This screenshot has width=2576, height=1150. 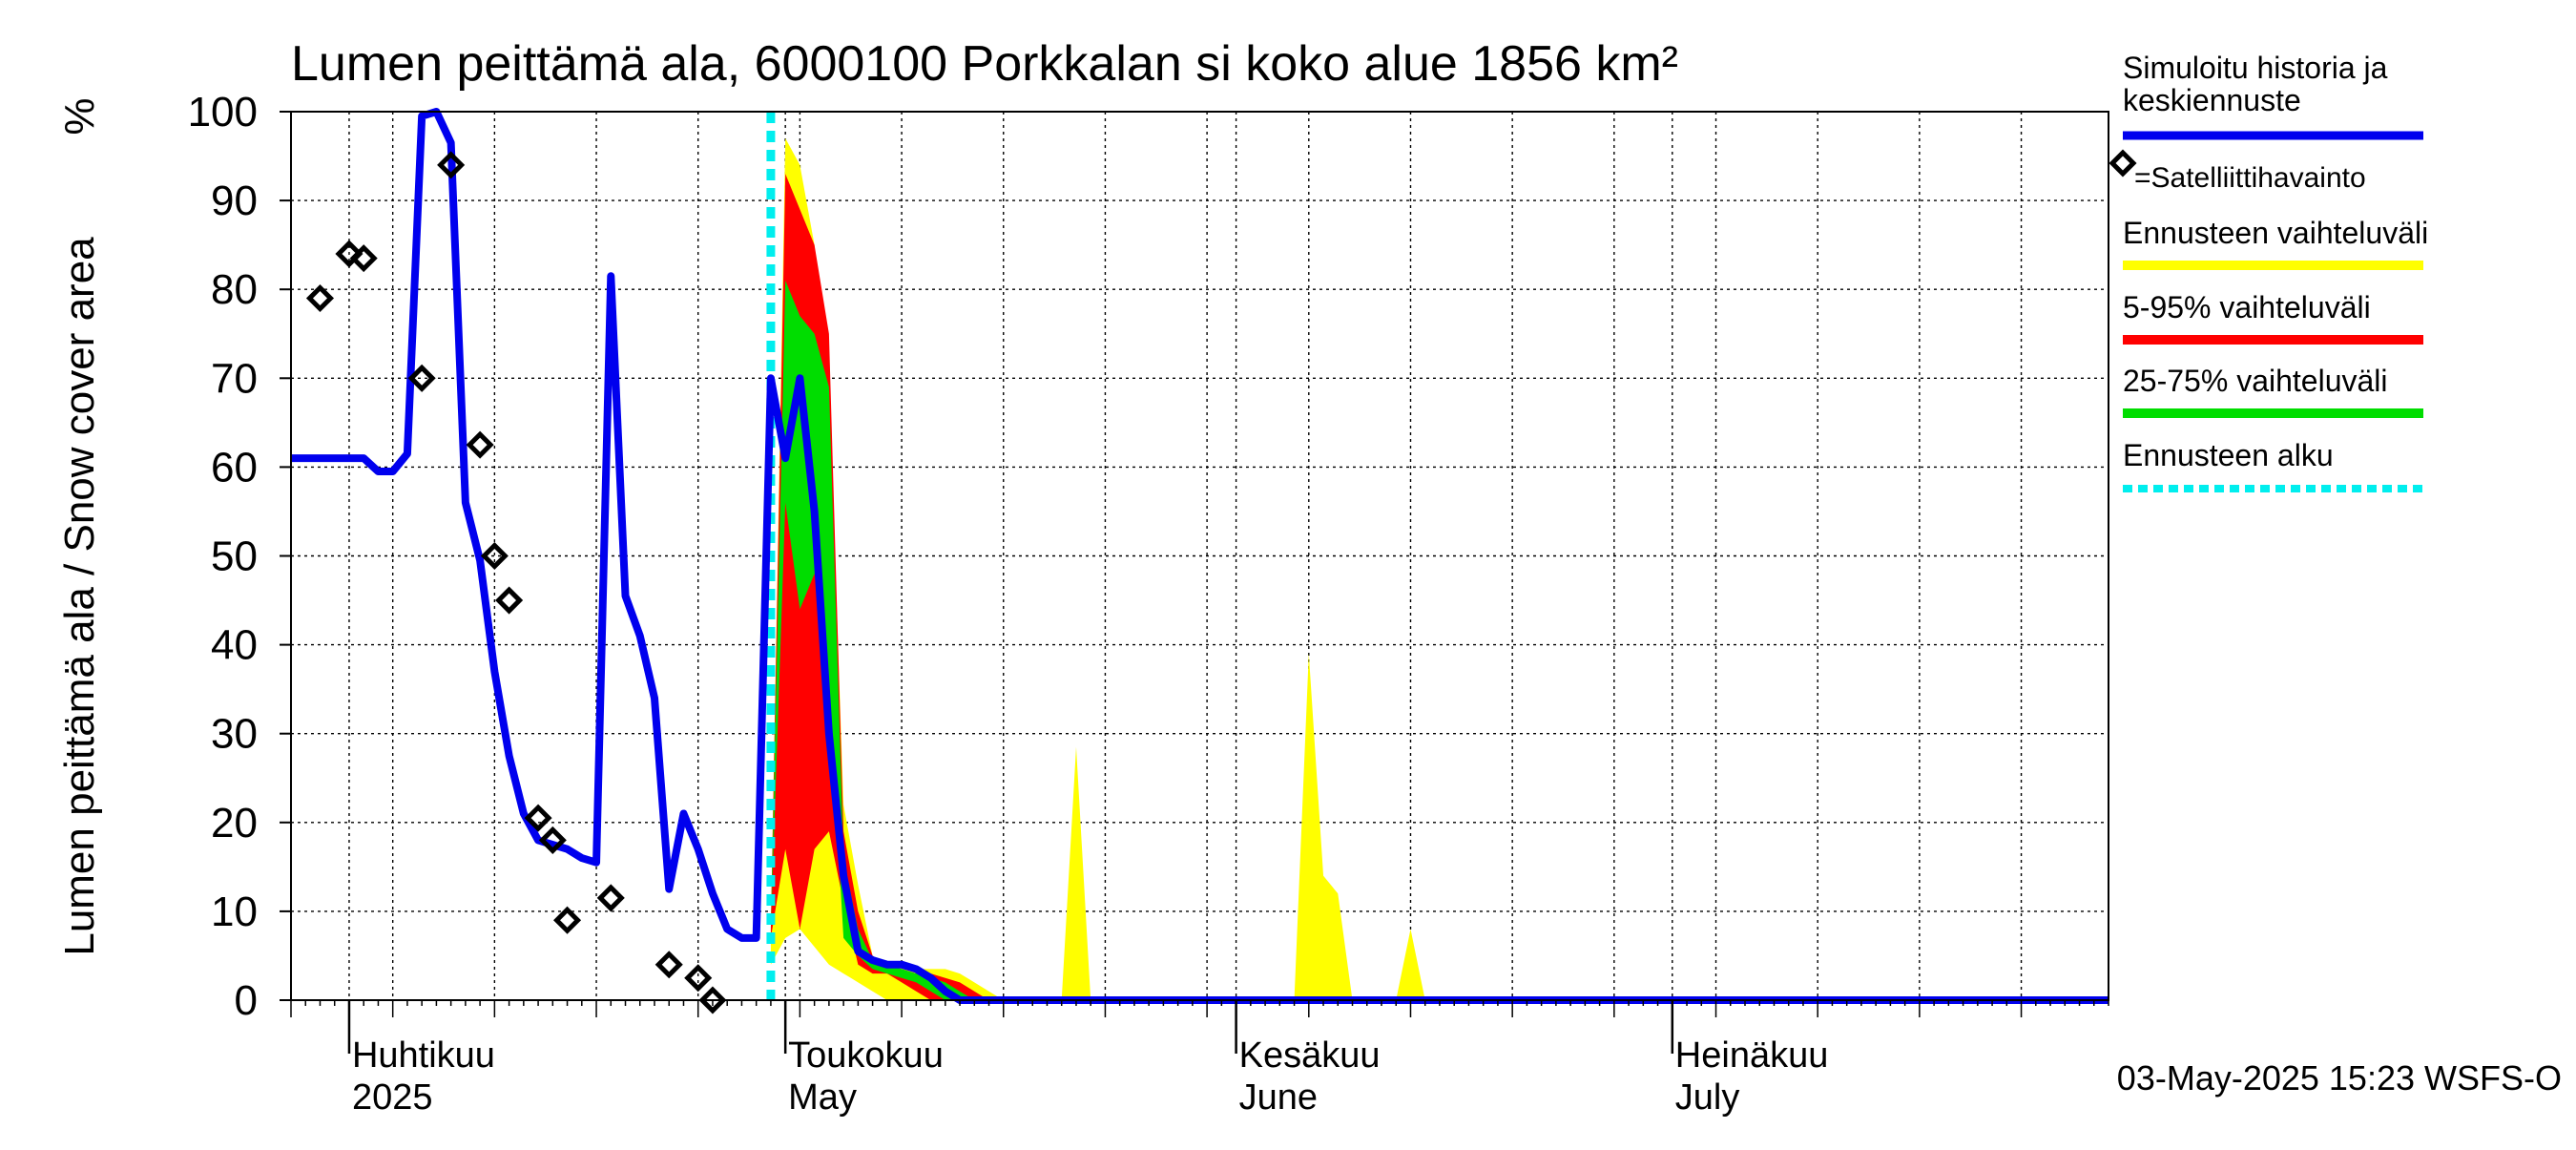 I want to click on y-tick-label: 50, so click(x=234, y=556).